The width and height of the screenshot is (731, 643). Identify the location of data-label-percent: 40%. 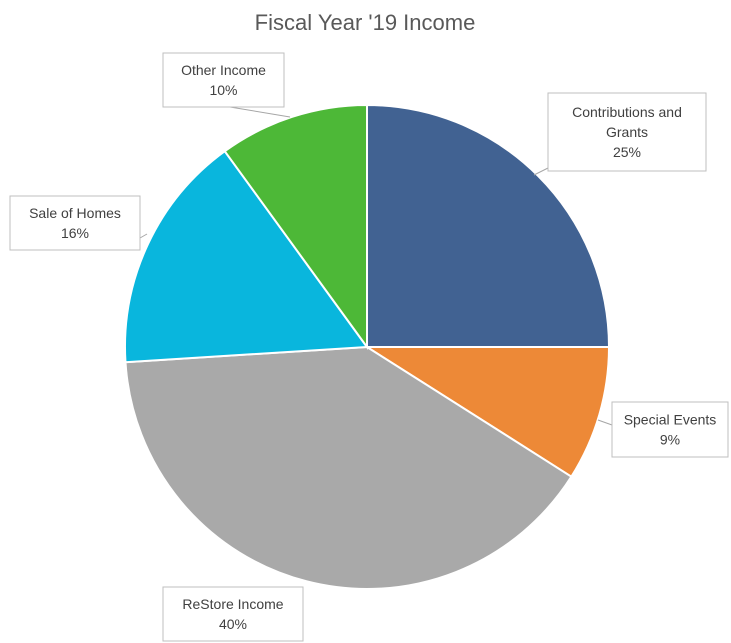
(233, 624).